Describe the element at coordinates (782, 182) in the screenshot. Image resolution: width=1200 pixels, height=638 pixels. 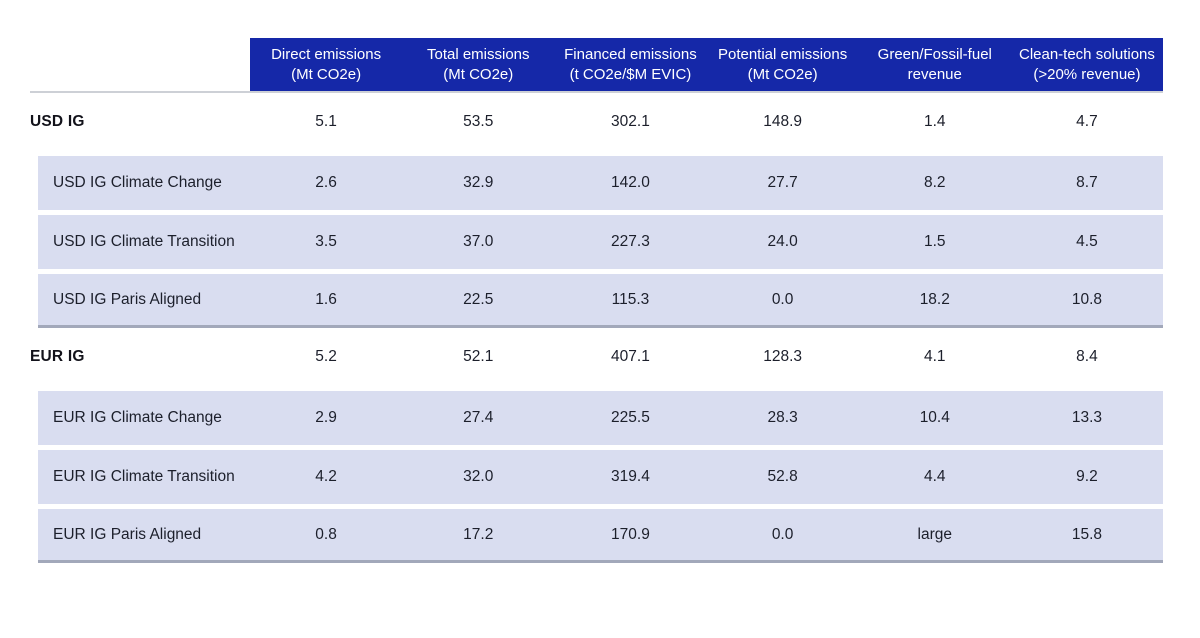
I see `cell-value: 27.7` at that location.